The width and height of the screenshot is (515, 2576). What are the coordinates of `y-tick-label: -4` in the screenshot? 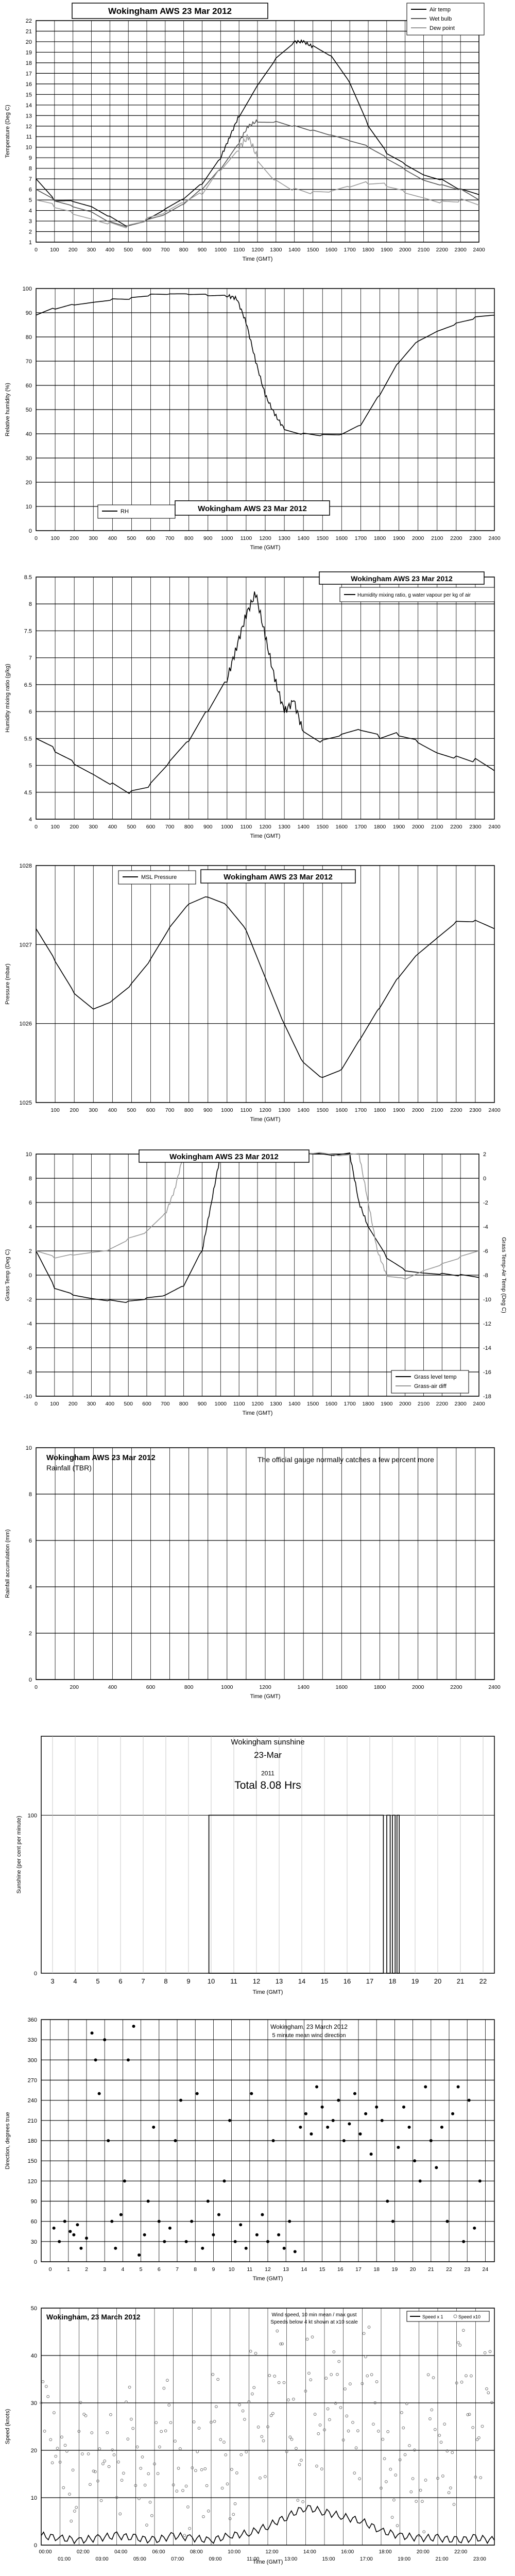 It's located at (29, 1324).